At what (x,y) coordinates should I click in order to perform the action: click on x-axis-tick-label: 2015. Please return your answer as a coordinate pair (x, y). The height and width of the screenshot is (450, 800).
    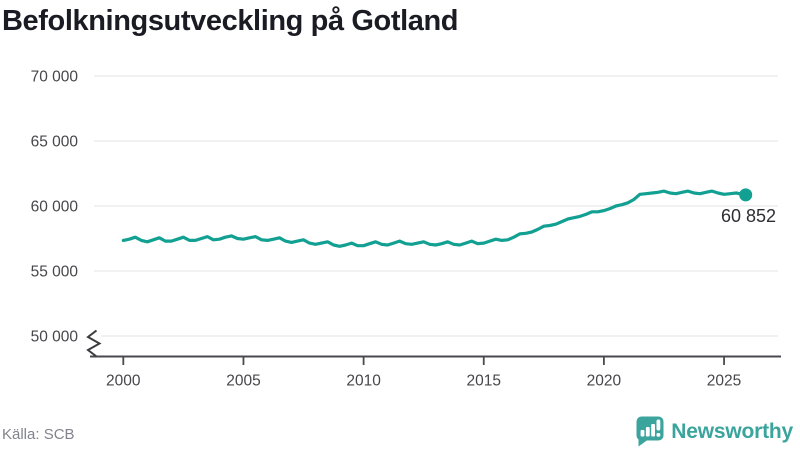
    Looking at the image, I should click on (484, 381).